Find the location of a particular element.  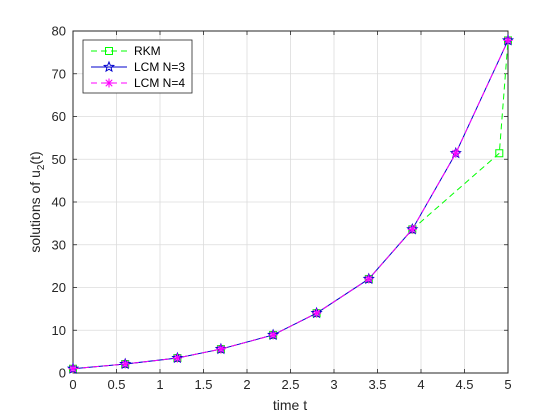

x-tick-label: 0 is located at coordinates (72, 384).